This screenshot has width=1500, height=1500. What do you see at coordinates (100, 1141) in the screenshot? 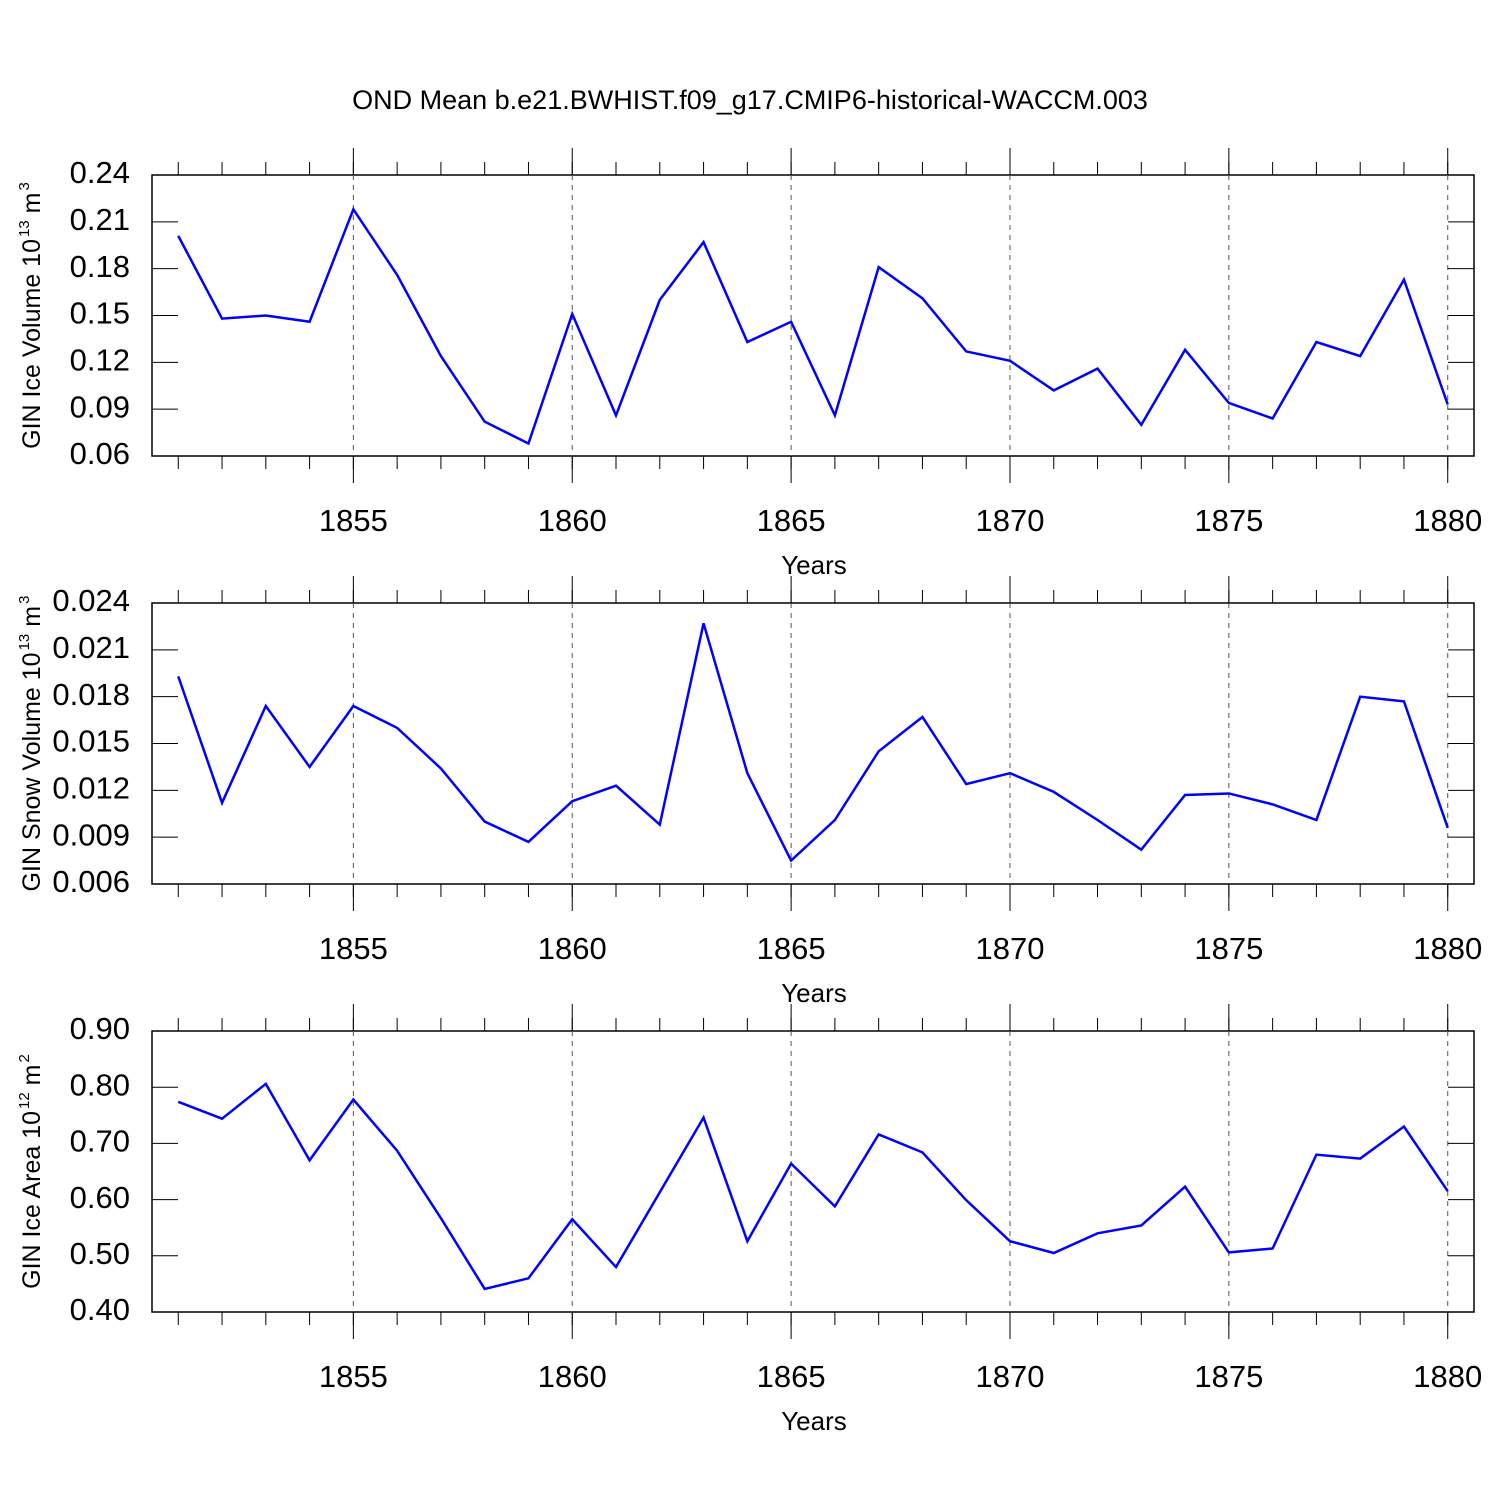
I see `y-tick-label: 0.70` at bounding box center [100, 1141].